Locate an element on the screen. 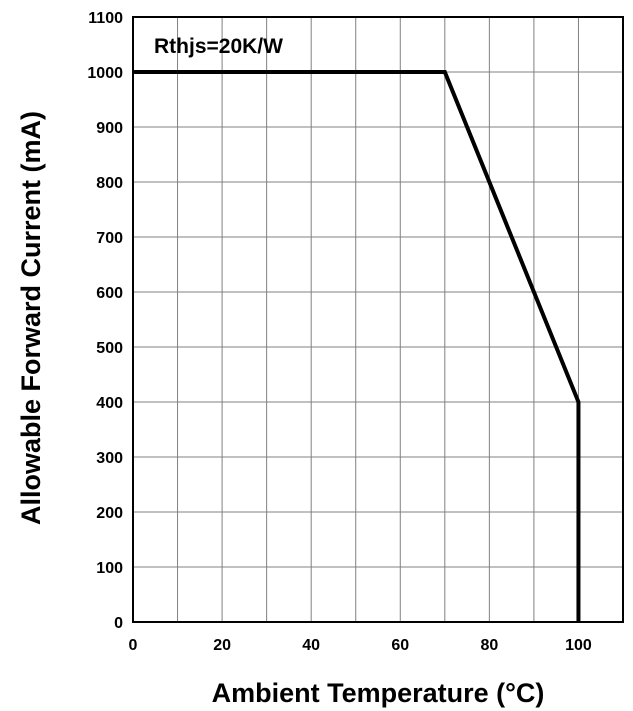 This screenshot has height=711, width=633. x-tick-label: 0 is located at coordinates (133, 645).